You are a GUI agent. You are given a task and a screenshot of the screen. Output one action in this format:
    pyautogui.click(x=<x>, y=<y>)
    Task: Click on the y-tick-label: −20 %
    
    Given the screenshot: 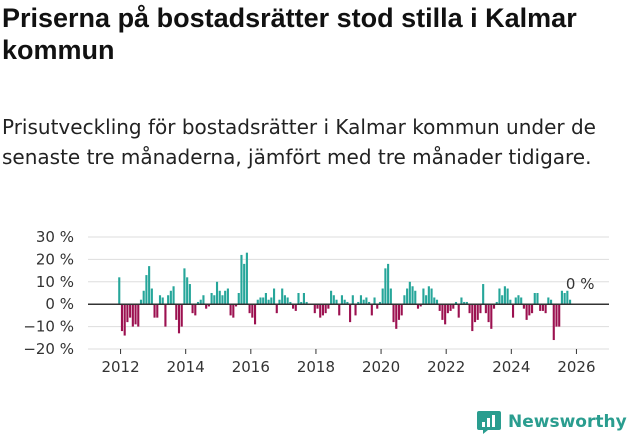 What is the action you would take?
    pyautogui.click(x=48, y=349)
    